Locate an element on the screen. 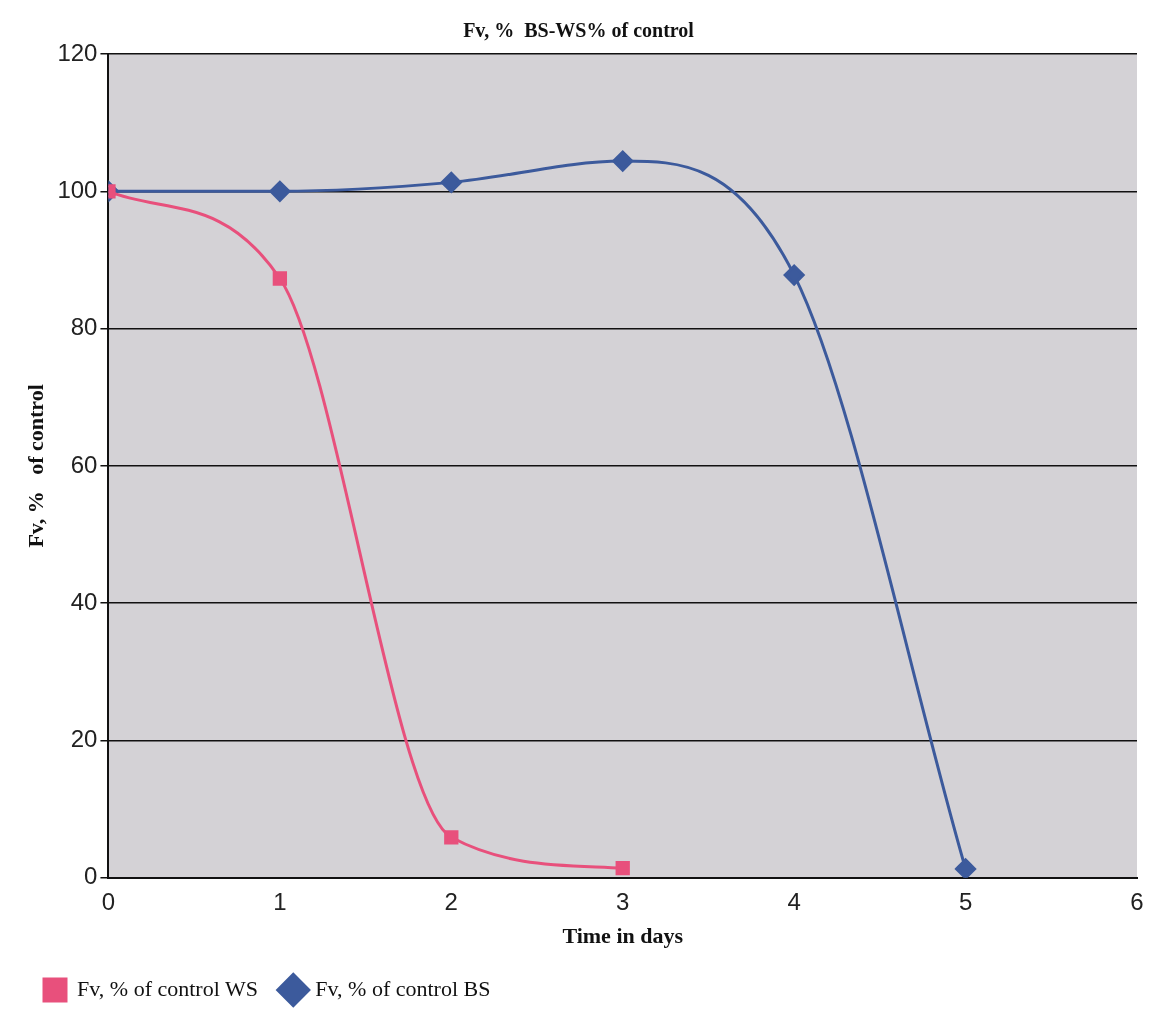  x-tick-label: 3 is located at coordinates (623, 901).